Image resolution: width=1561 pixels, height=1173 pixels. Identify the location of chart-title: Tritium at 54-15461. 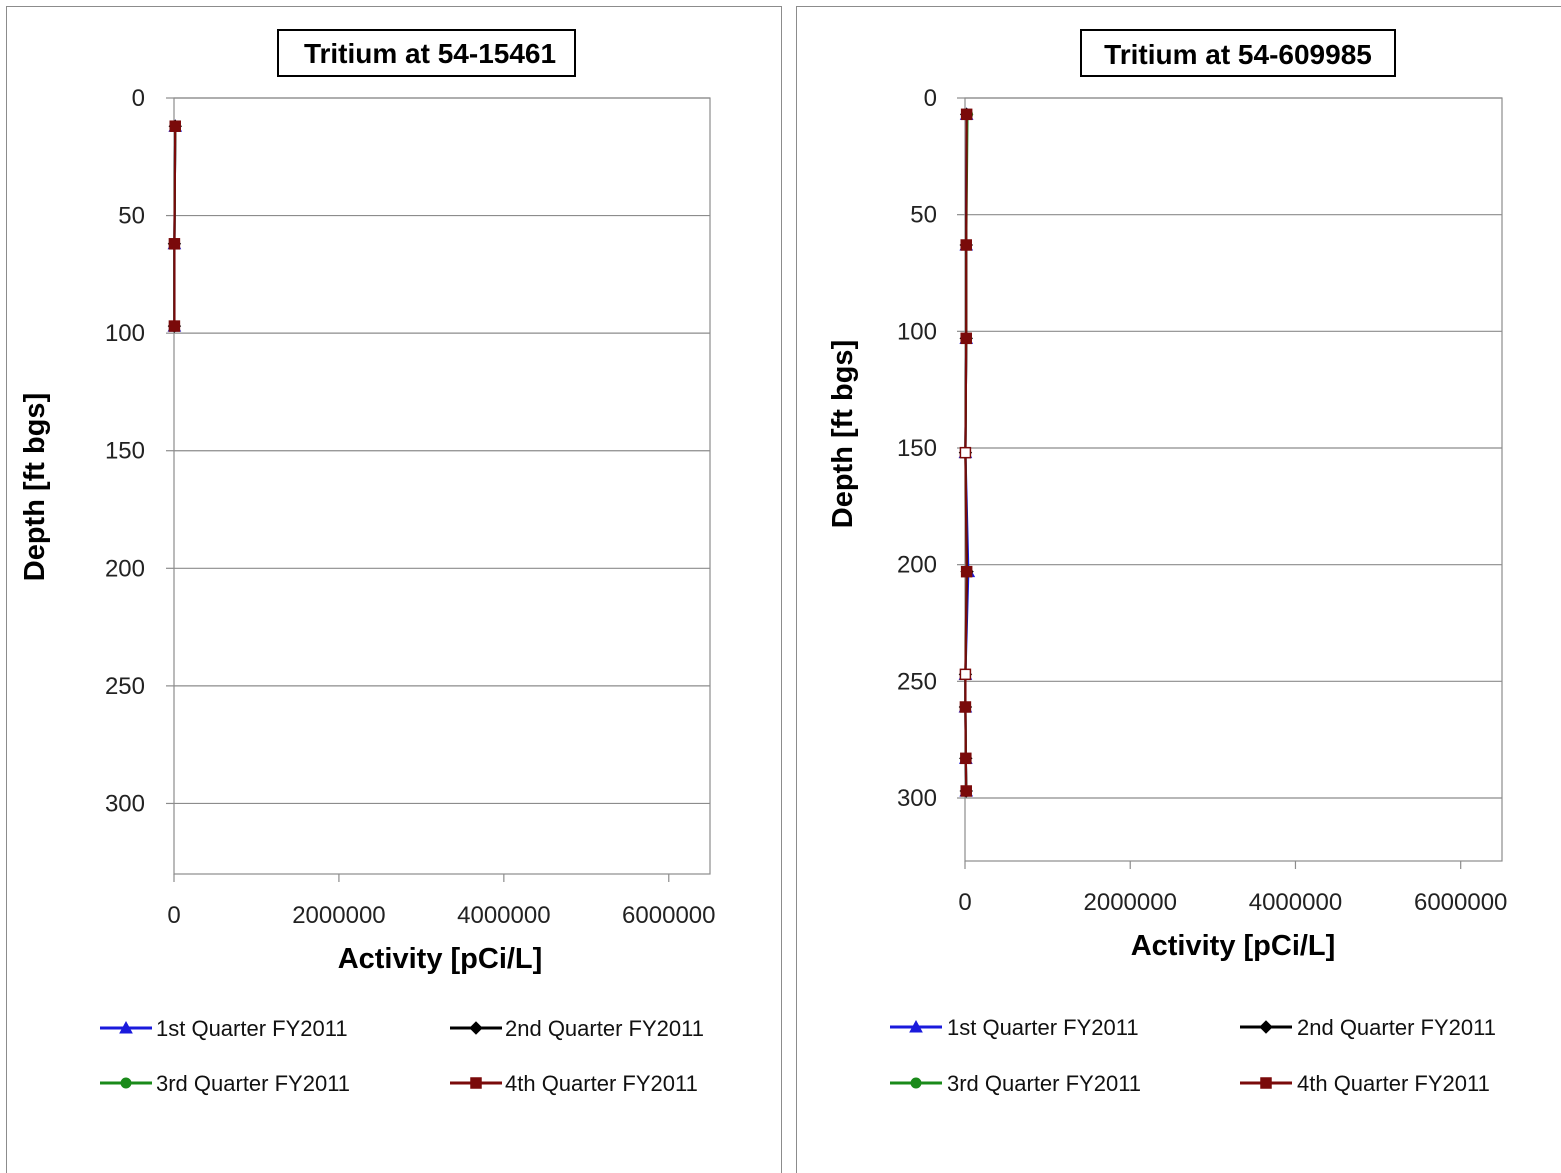
(430, 53).